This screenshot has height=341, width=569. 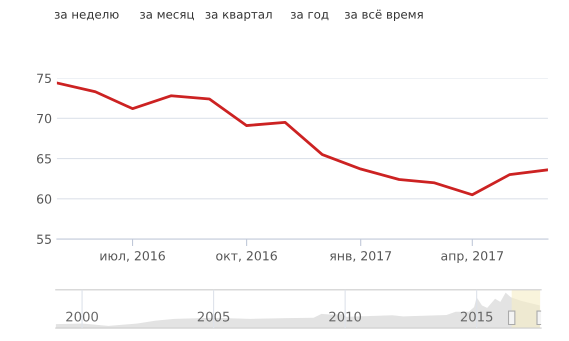 I want to click on y-tick-label: 55, so click(x=44, y=239).